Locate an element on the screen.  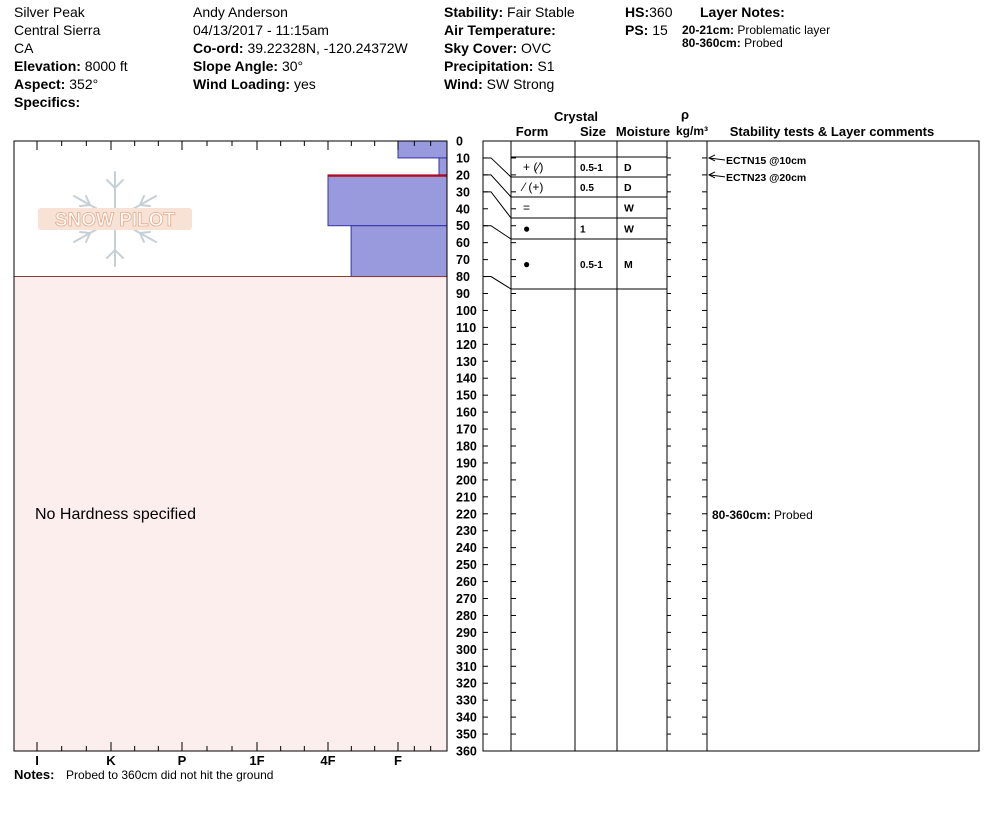
depth-label: 30 is located at coordinates (463, 192).